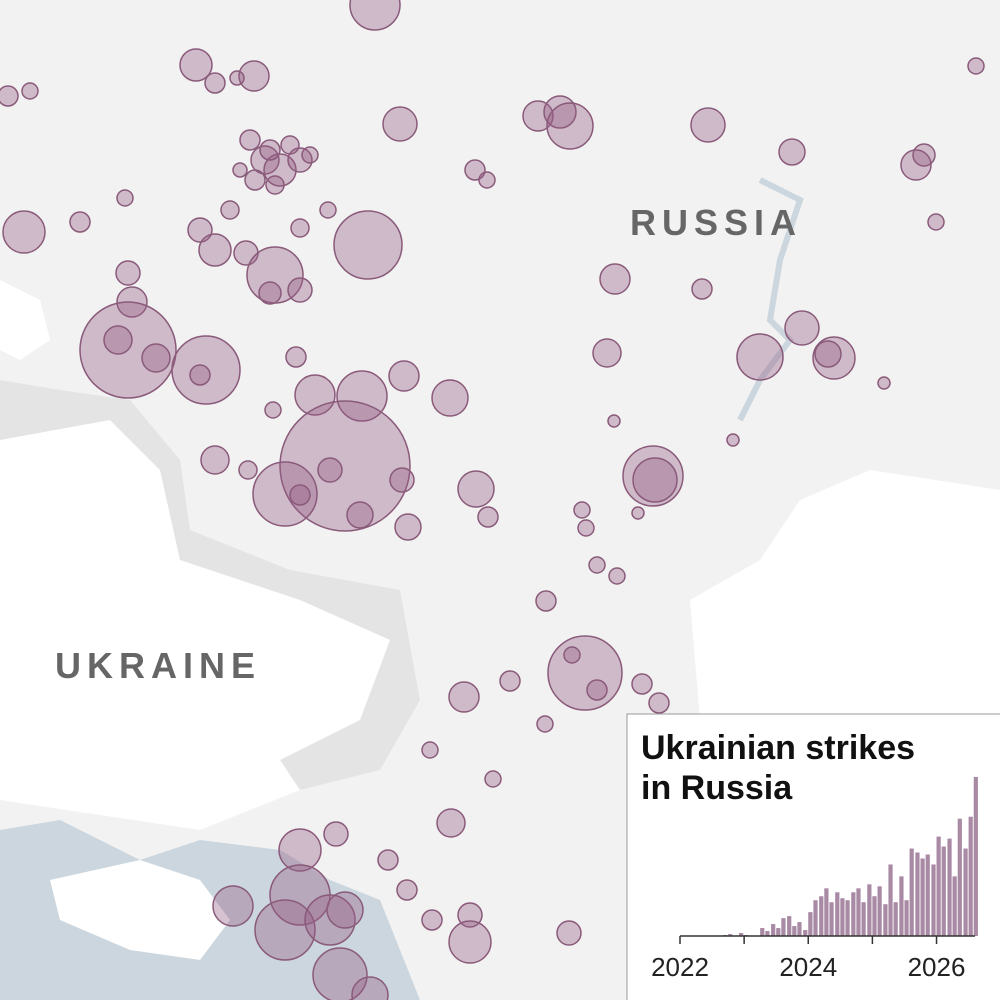  What do you see at coordinates (158, 665) in the screenshot?
I see `country-label: UKRAINE` at bounding box center [158, 665].